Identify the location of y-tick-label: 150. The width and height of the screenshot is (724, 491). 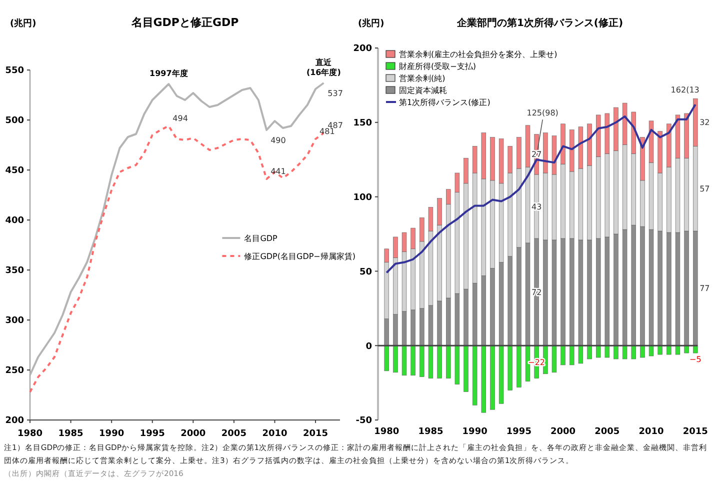
(362, 123).